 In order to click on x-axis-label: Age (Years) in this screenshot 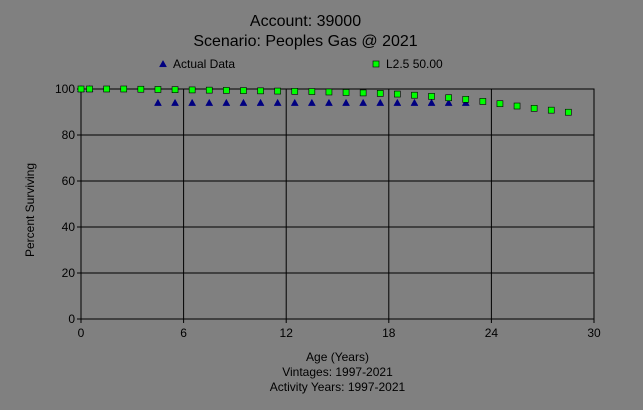, I will do `click(337, 357)`.